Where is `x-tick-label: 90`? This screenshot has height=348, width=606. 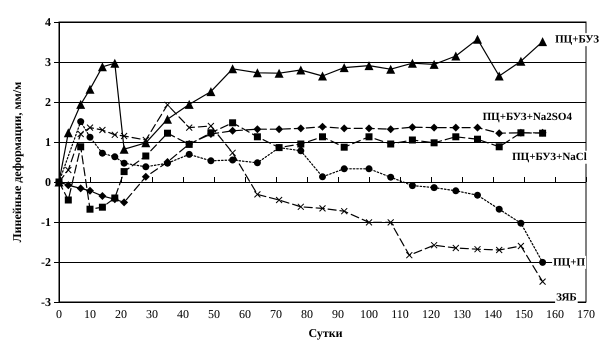
x-tick-label: 90 is located at coordinates (338, 314).